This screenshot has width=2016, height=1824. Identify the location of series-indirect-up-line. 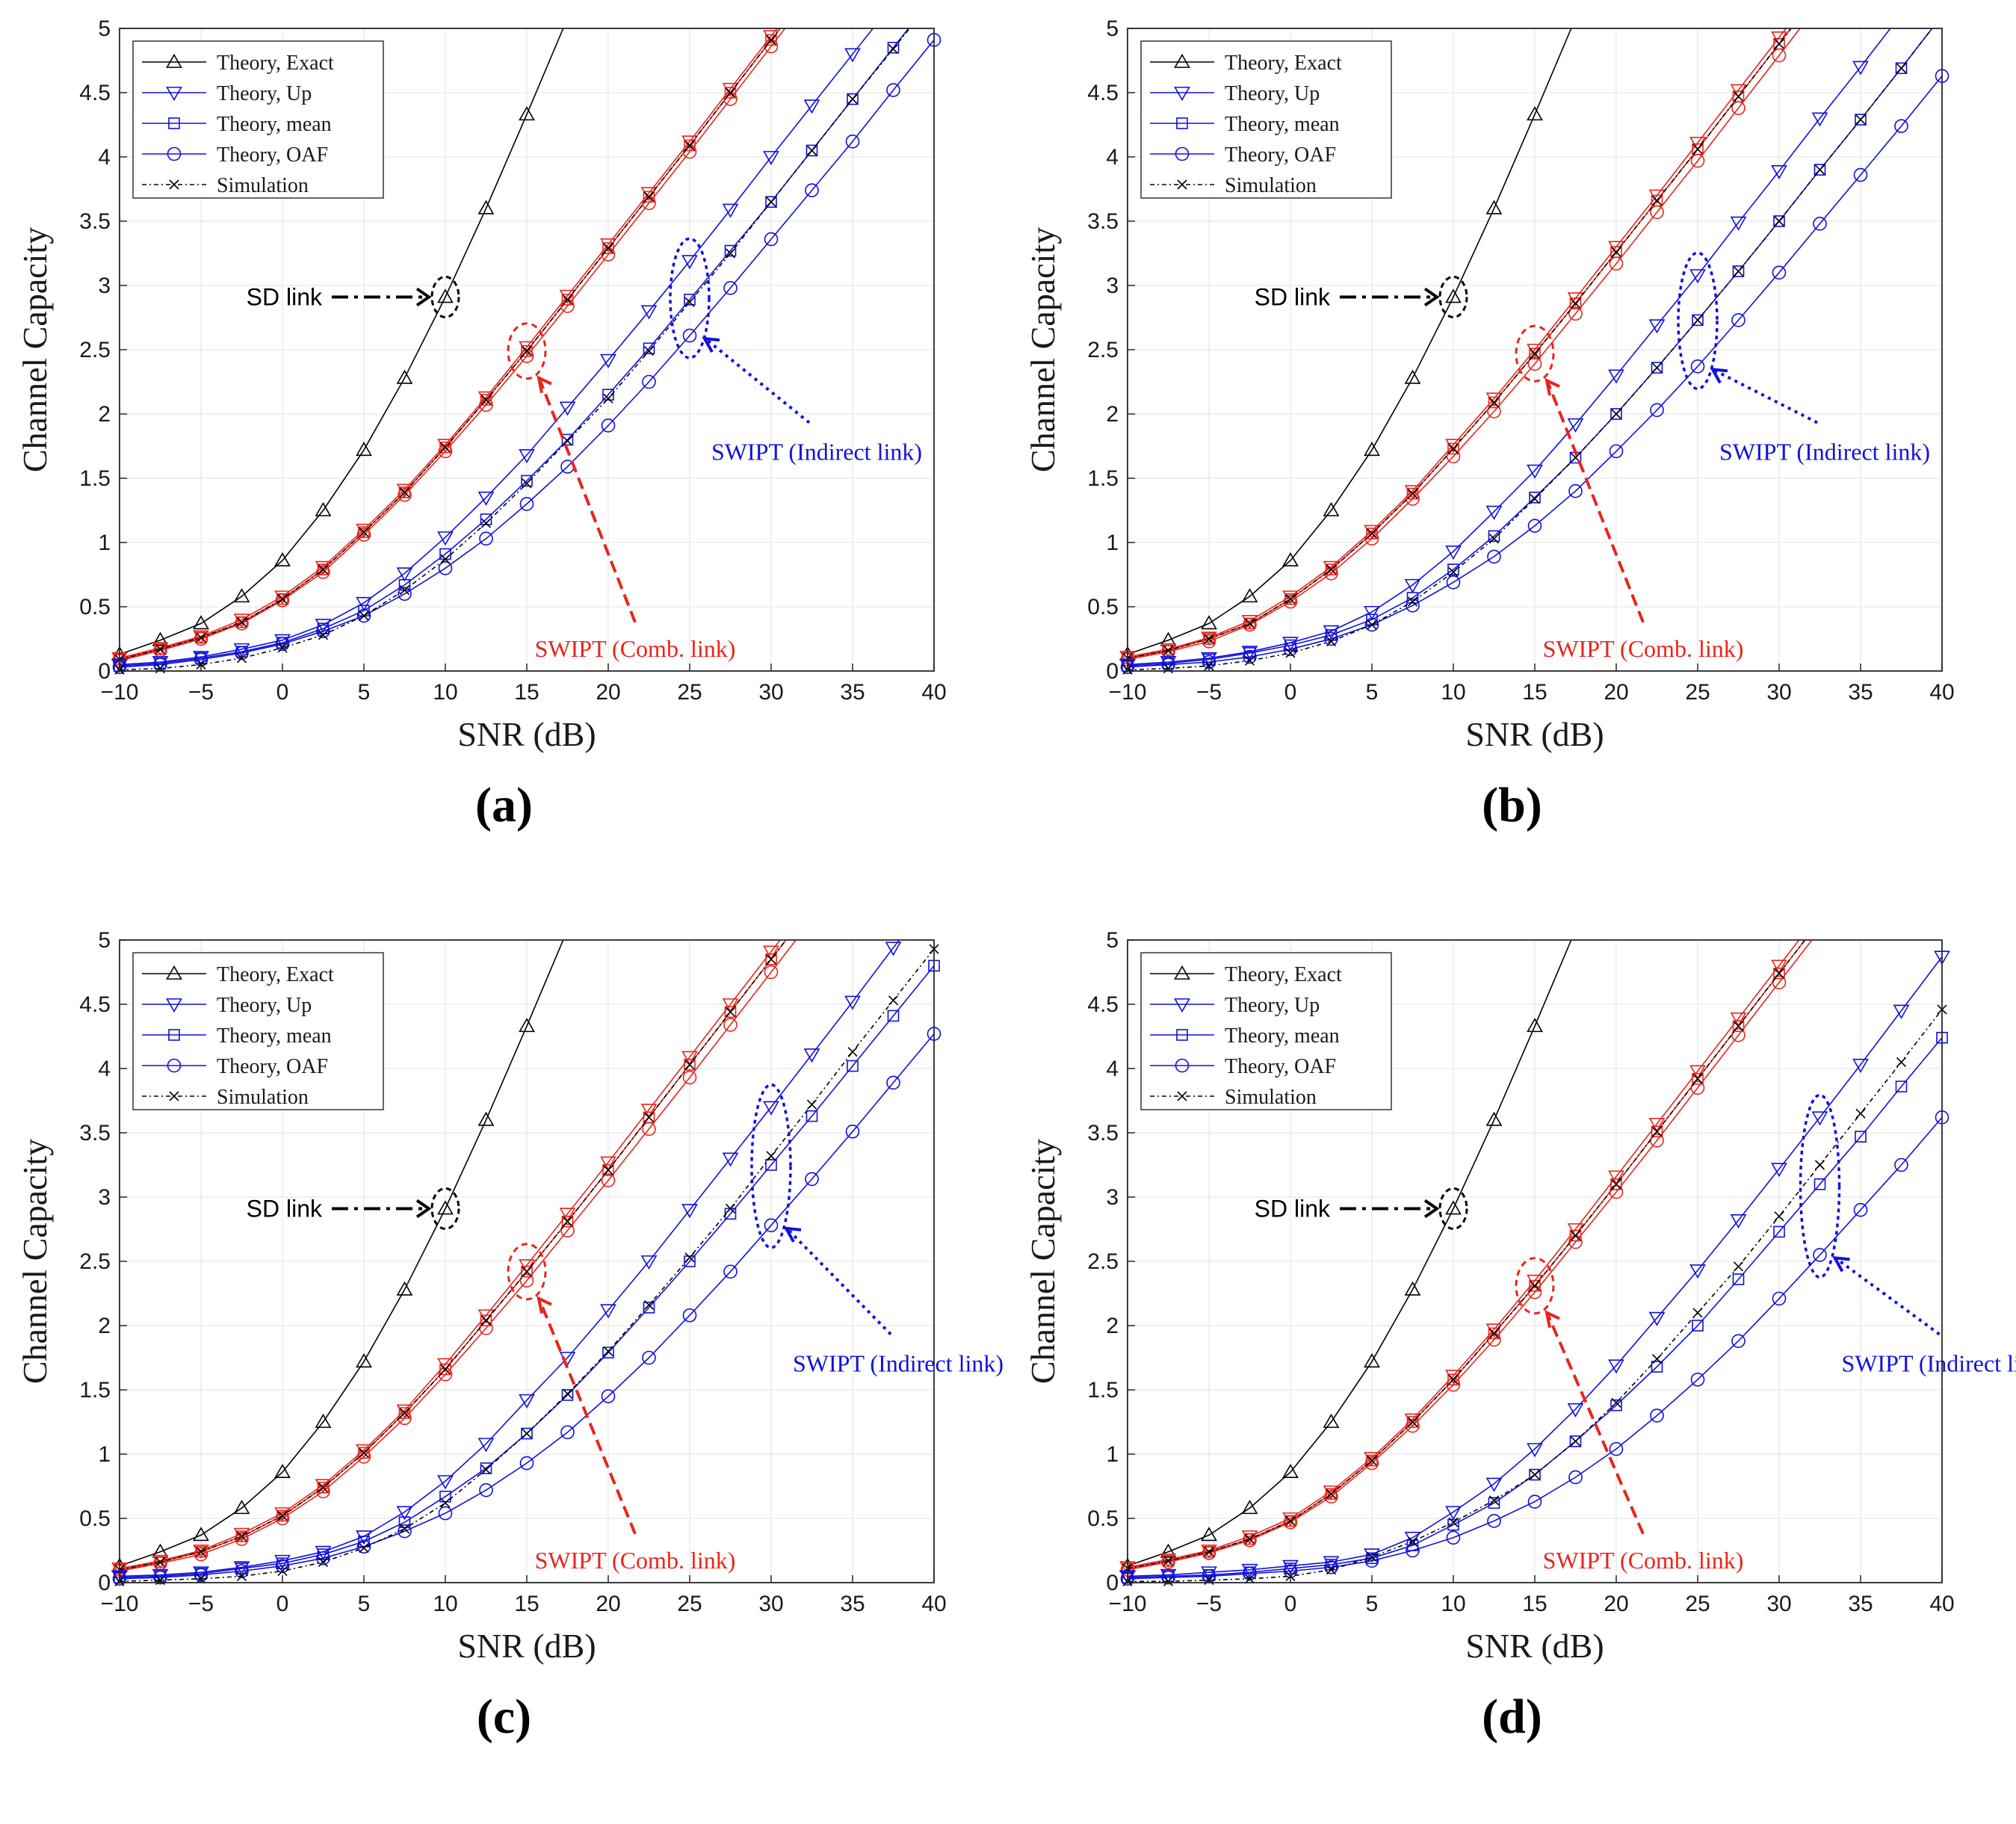
(496, 347).